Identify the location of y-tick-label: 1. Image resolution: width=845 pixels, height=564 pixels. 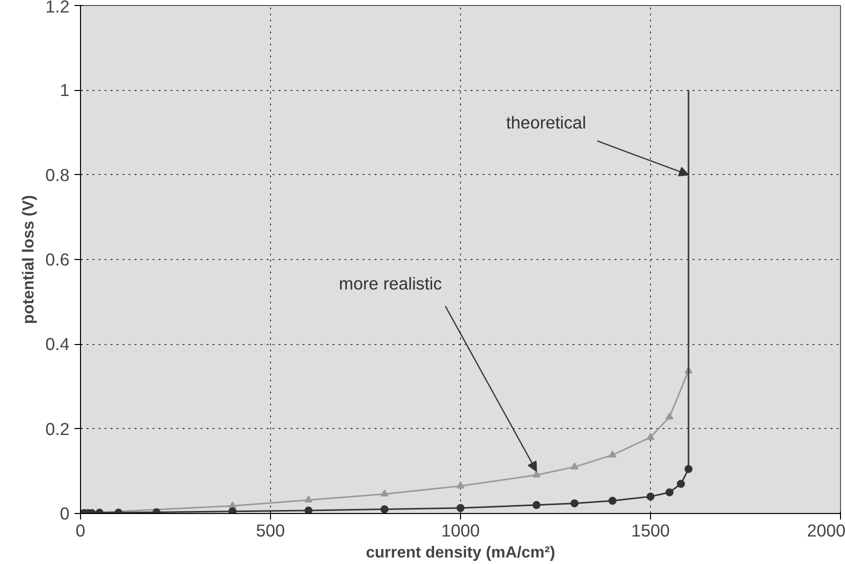
(65, 90).